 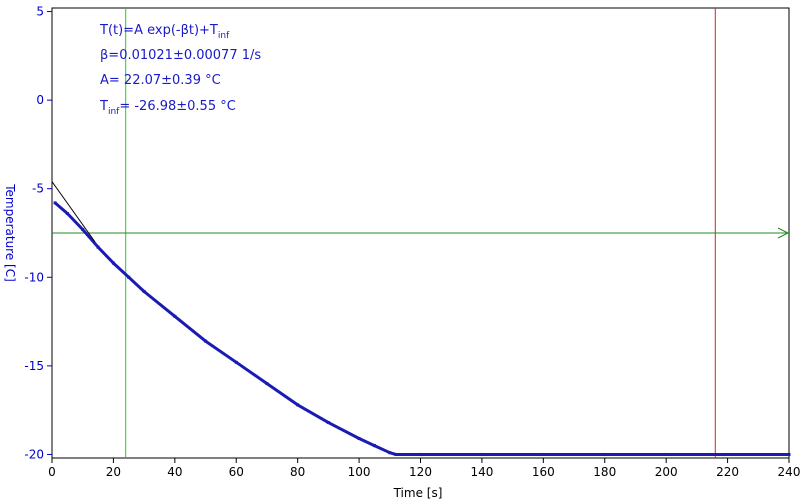 What do you see at coordinates (40, 100) in the screenshot?
I see `y-tick-label: 0` at bounding box center [40, 100].